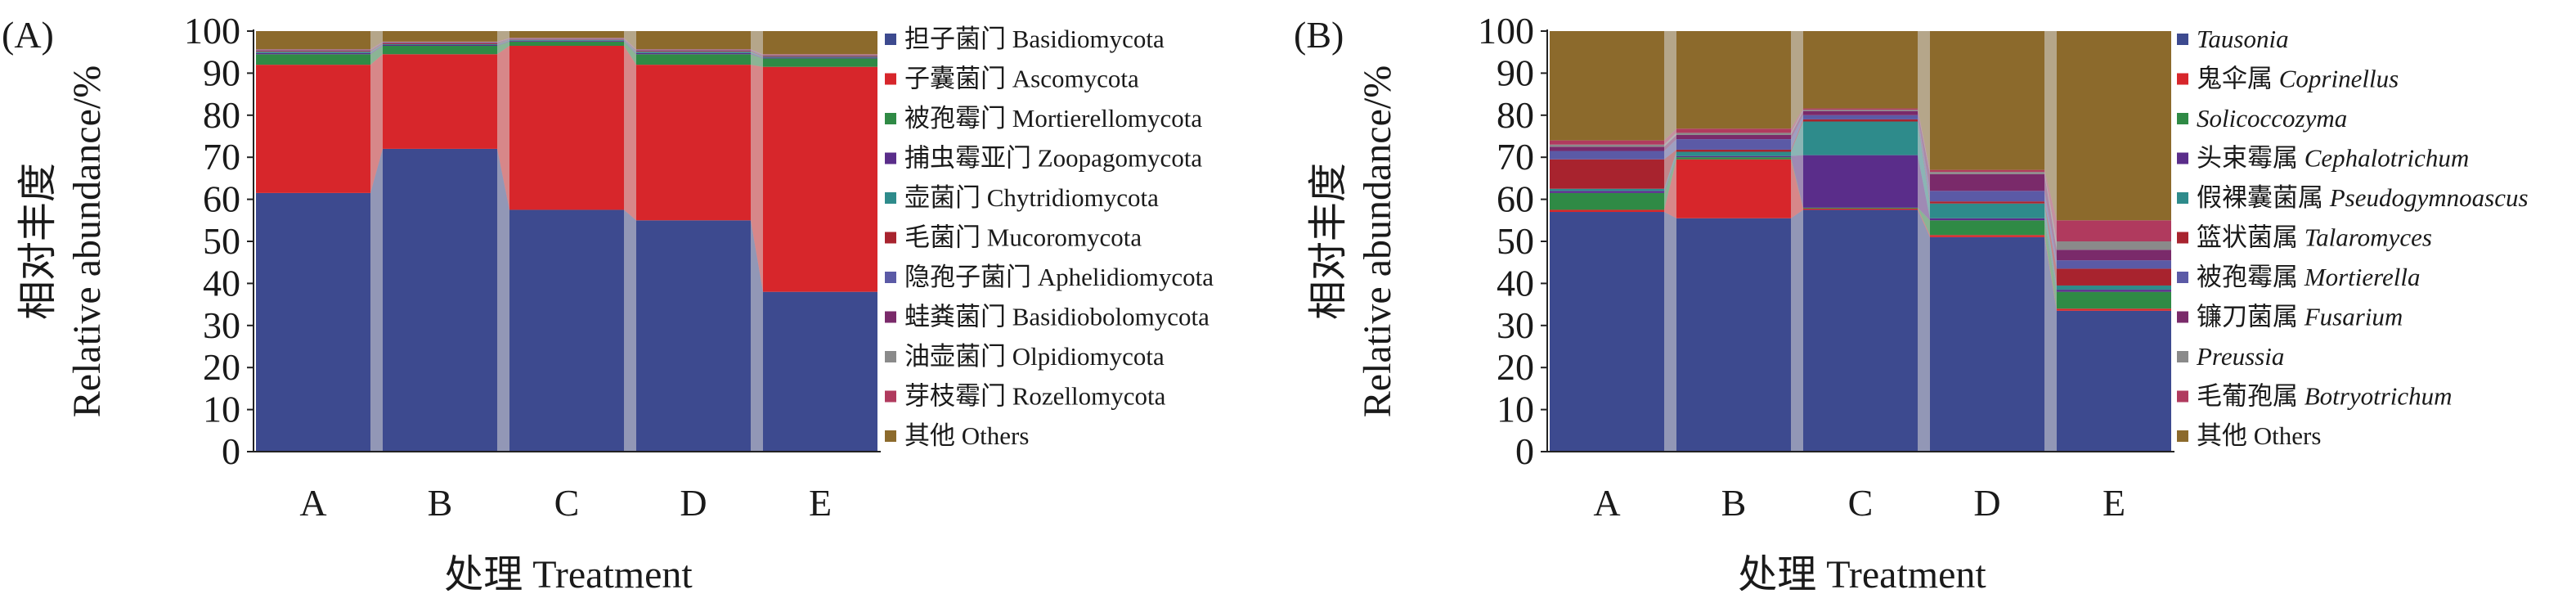  What do you see at coordinates (2243, 39) in the screenshot?
I see `legend-entry: Tausonia` at bounding box center [2243, 39].